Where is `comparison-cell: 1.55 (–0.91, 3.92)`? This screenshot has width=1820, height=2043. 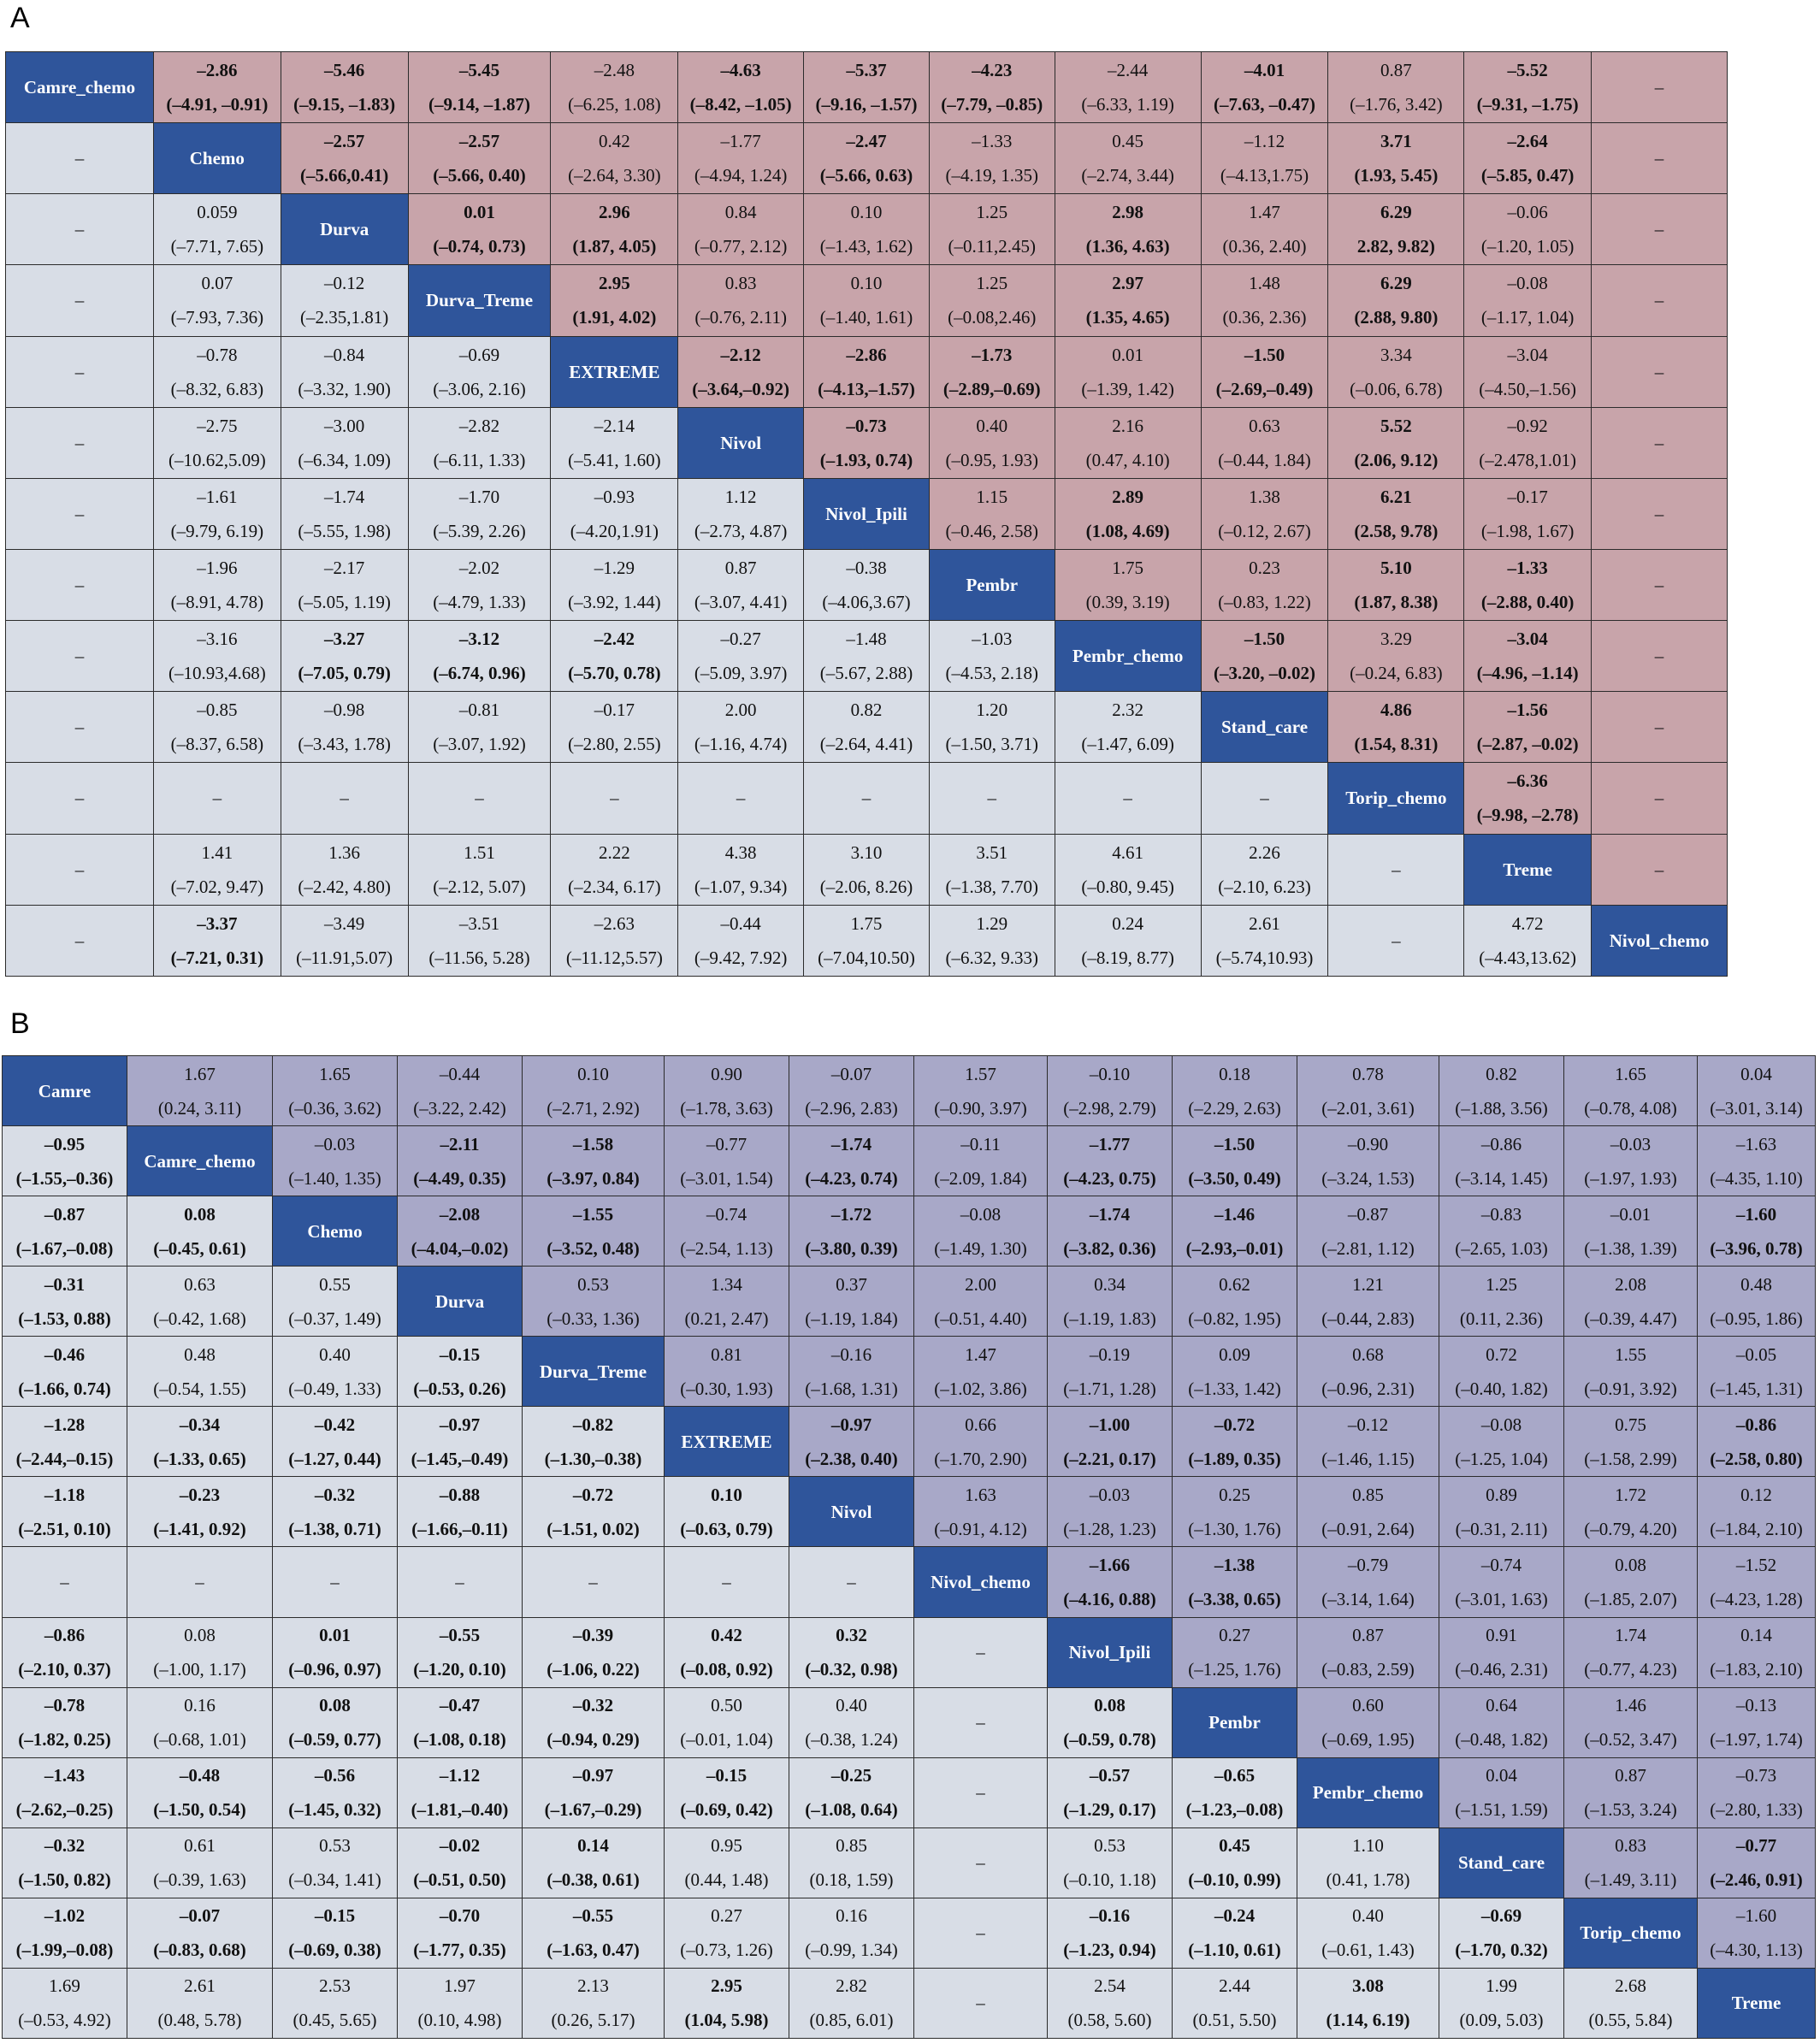 comparison-cell: 1.55 (–0.91, 3.92) is located at coordinates (1630, 1372).